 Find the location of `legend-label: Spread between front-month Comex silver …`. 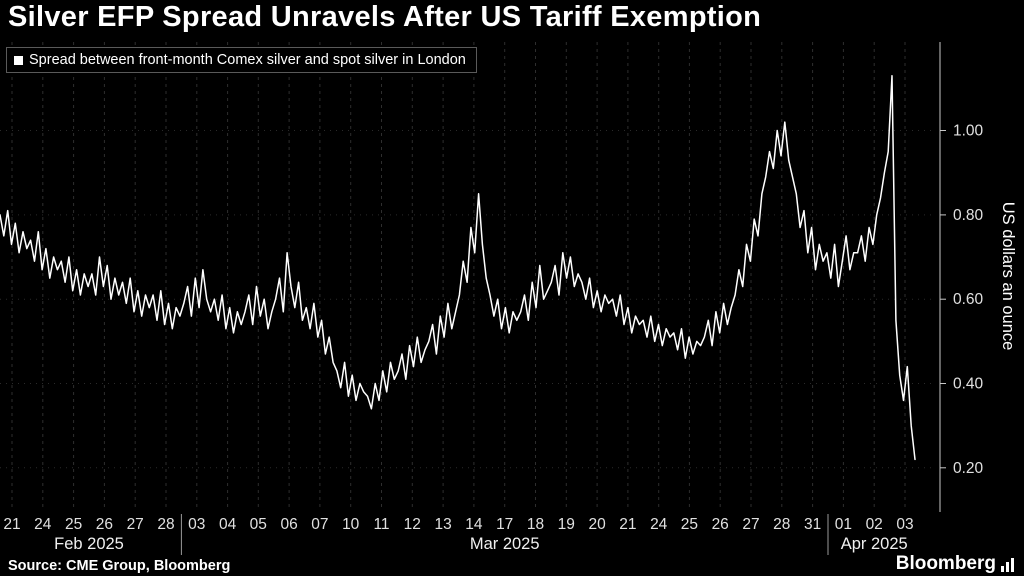

legend-label: Spread between front-month Comex silver … is located at coordinates (247, 60).